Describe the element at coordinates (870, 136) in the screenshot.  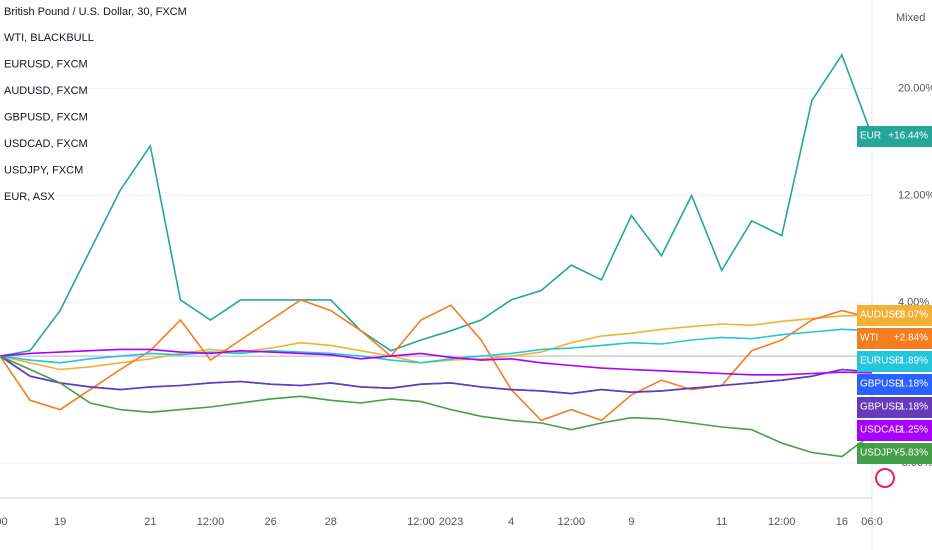
I see `badge-name: EUR` at that location.